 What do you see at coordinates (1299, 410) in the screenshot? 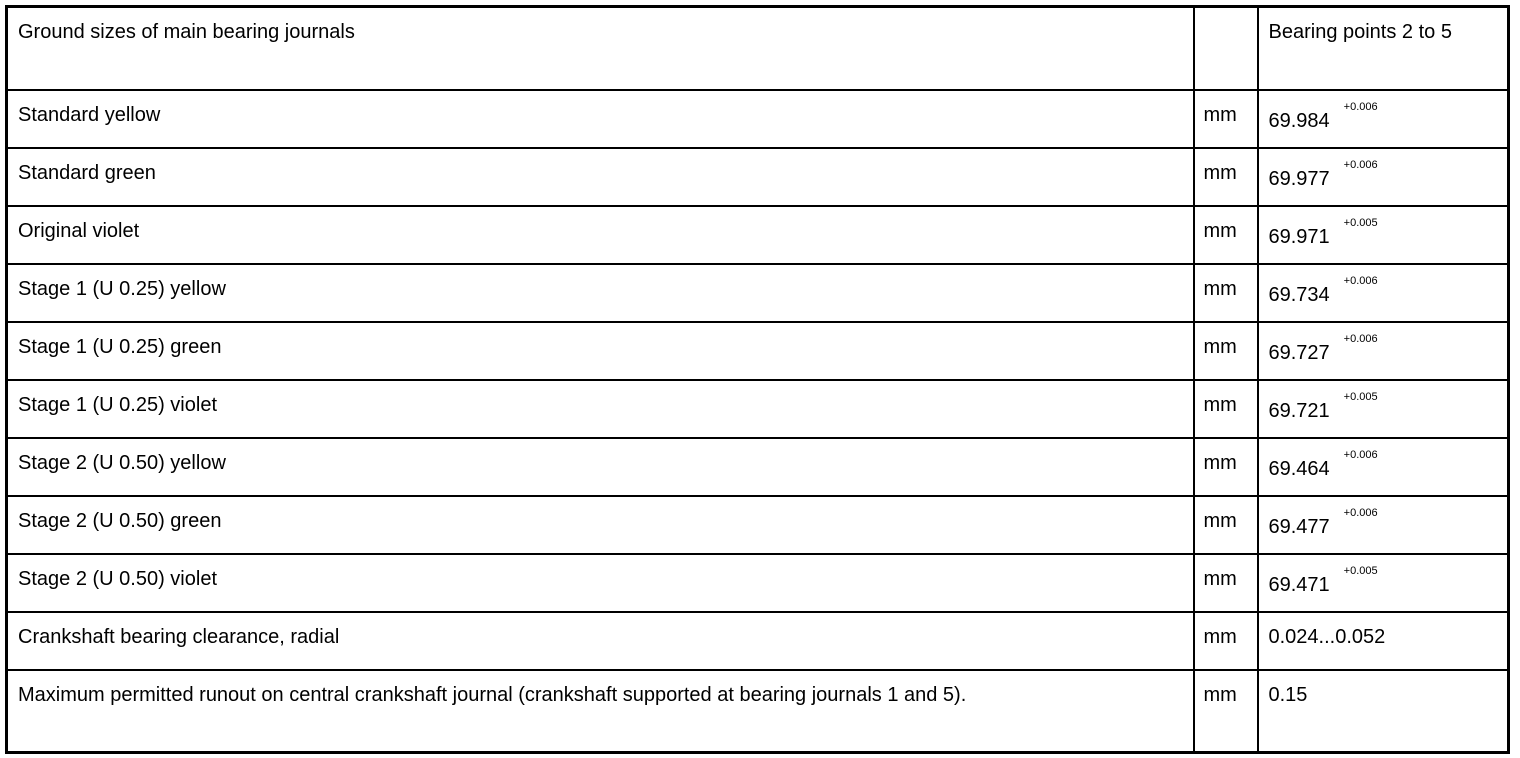
I see `row-value: 69.721` at bounding box center [1299, 410].